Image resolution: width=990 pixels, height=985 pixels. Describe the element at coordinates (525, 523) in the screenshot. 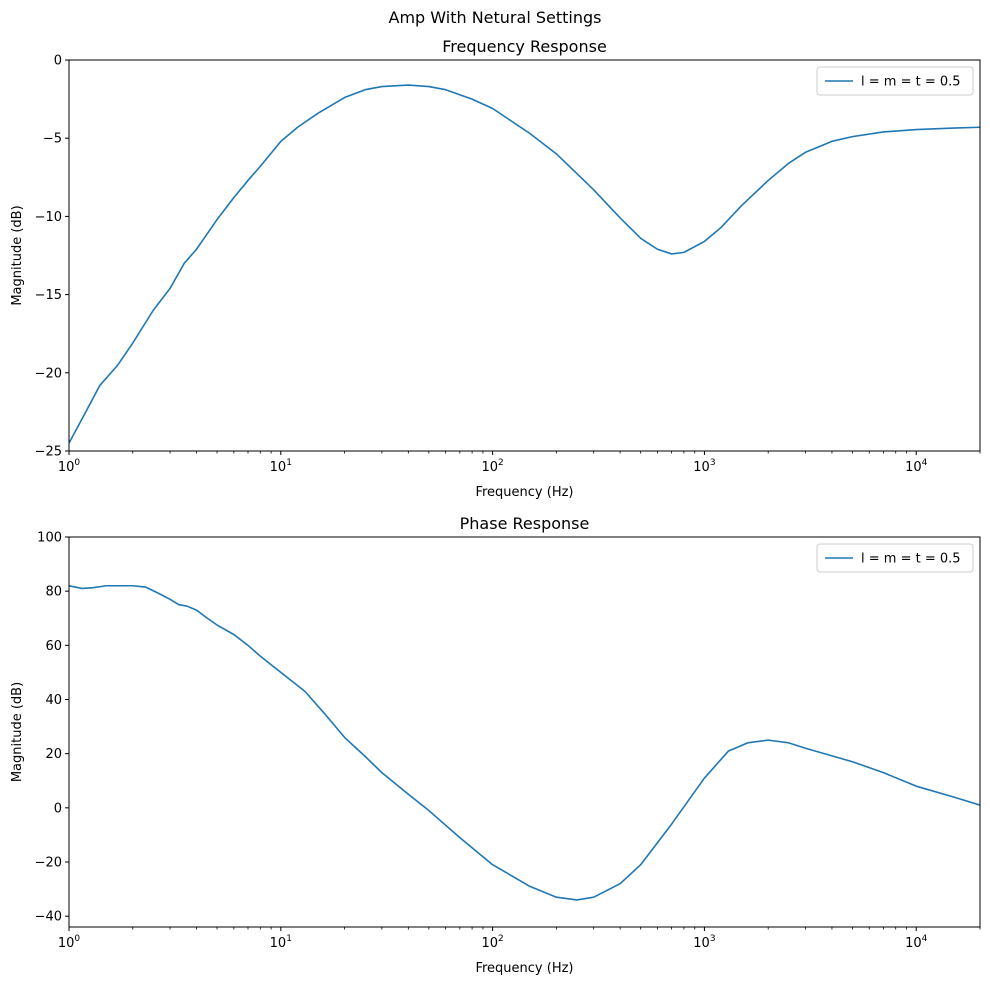

I see `chart-title: Phase Response` at that location.